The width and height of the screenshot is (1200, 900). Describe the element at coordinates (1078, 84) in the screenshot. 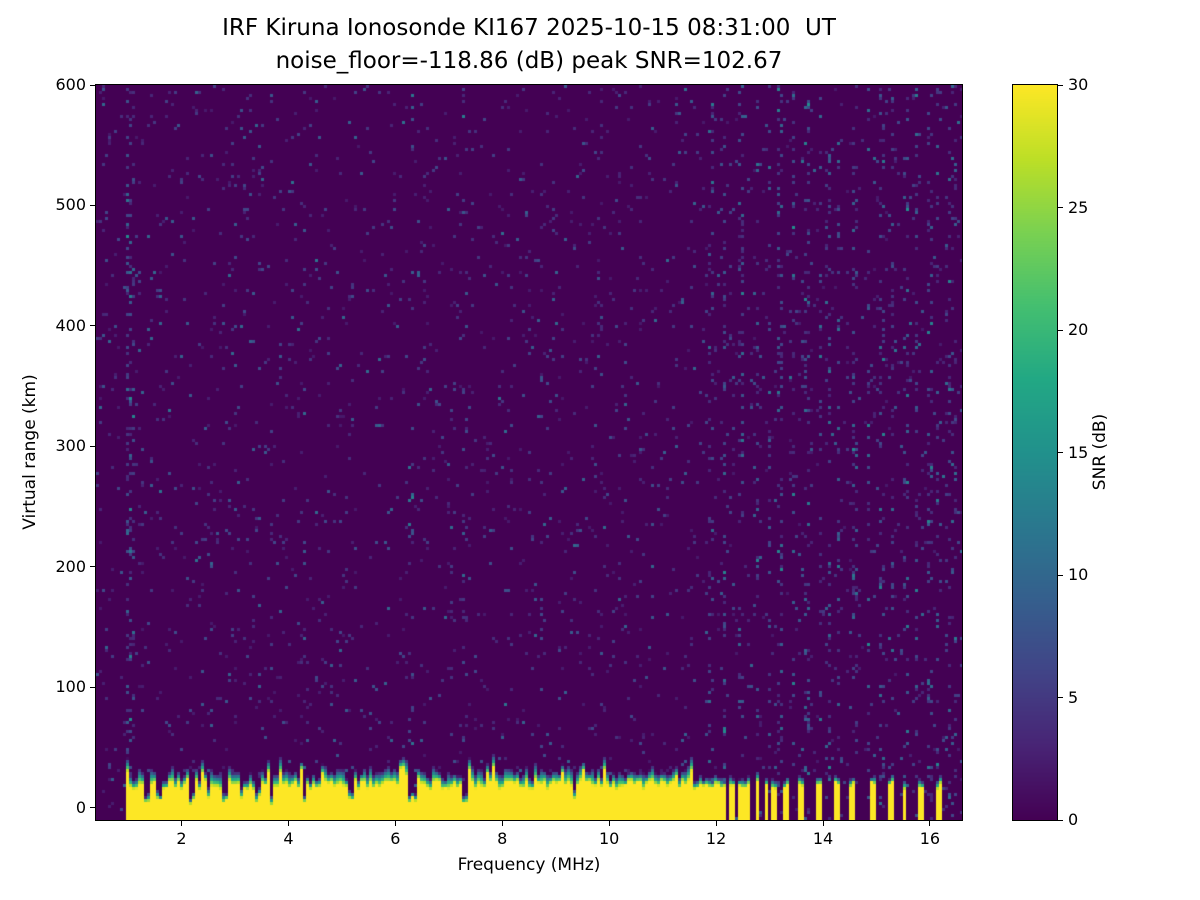

I see `colorbar-tick-label: 30` at that location.